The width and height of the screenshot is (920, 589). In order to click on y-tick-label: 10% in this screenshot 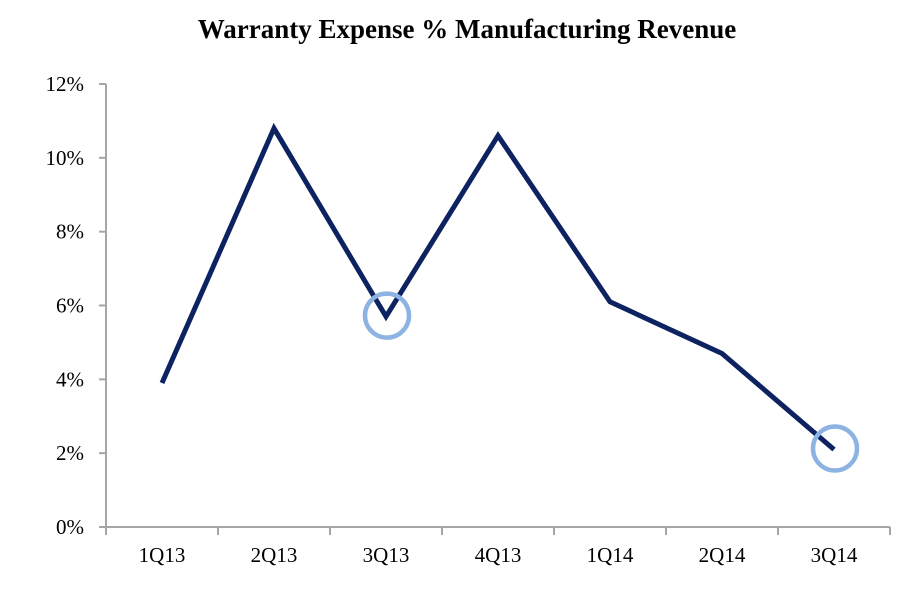, I will do `click(65, 158)`.